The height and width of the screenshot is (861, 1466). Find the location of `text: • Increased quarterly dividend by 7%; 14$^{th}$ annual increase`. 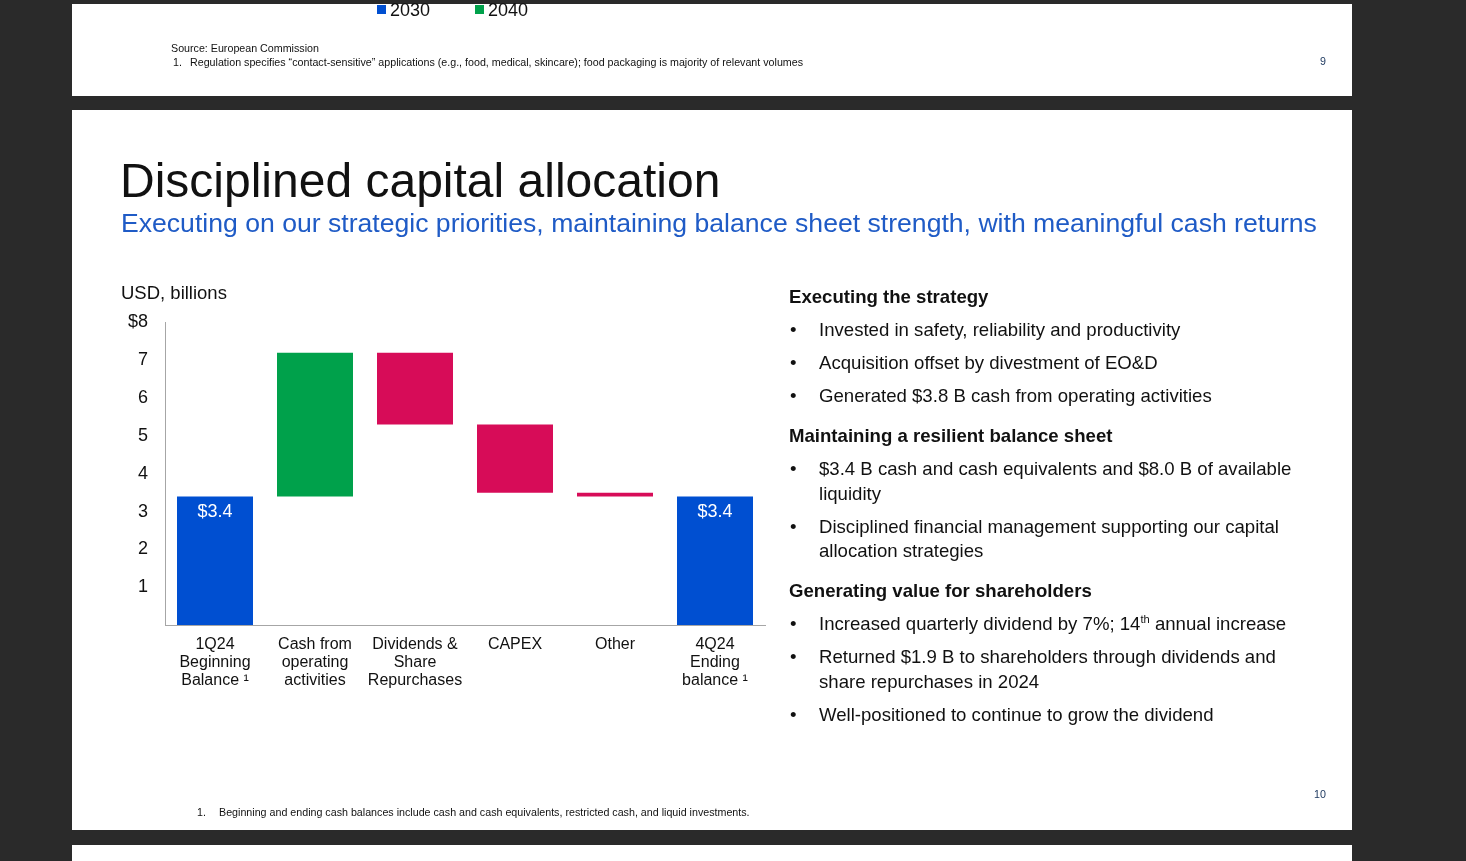

text: • Increased quarterly dividend by 7%; 14$^{th}$ annual increase is located at coordinates (1038, 624).